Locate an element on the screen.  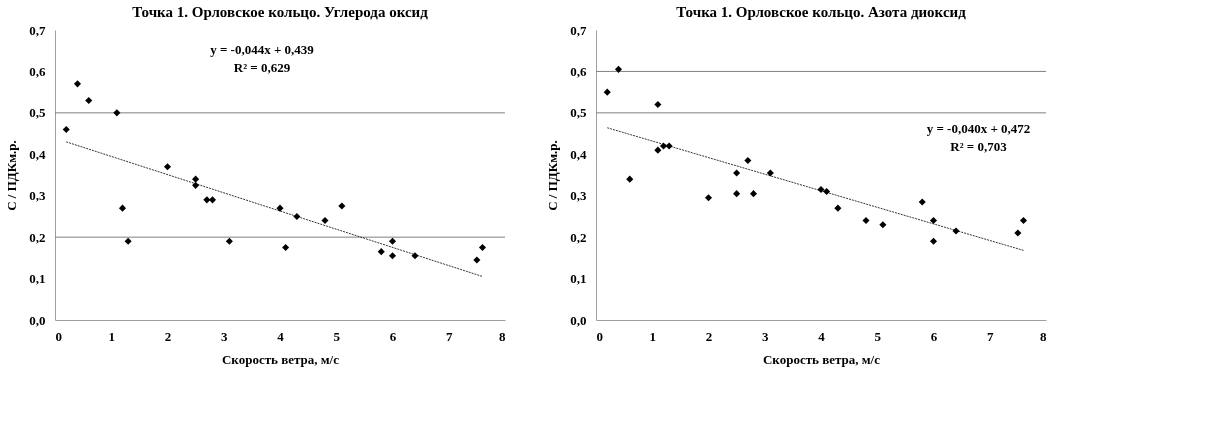
annotation: R² = 0,703 is located at coordinates (979, 146).